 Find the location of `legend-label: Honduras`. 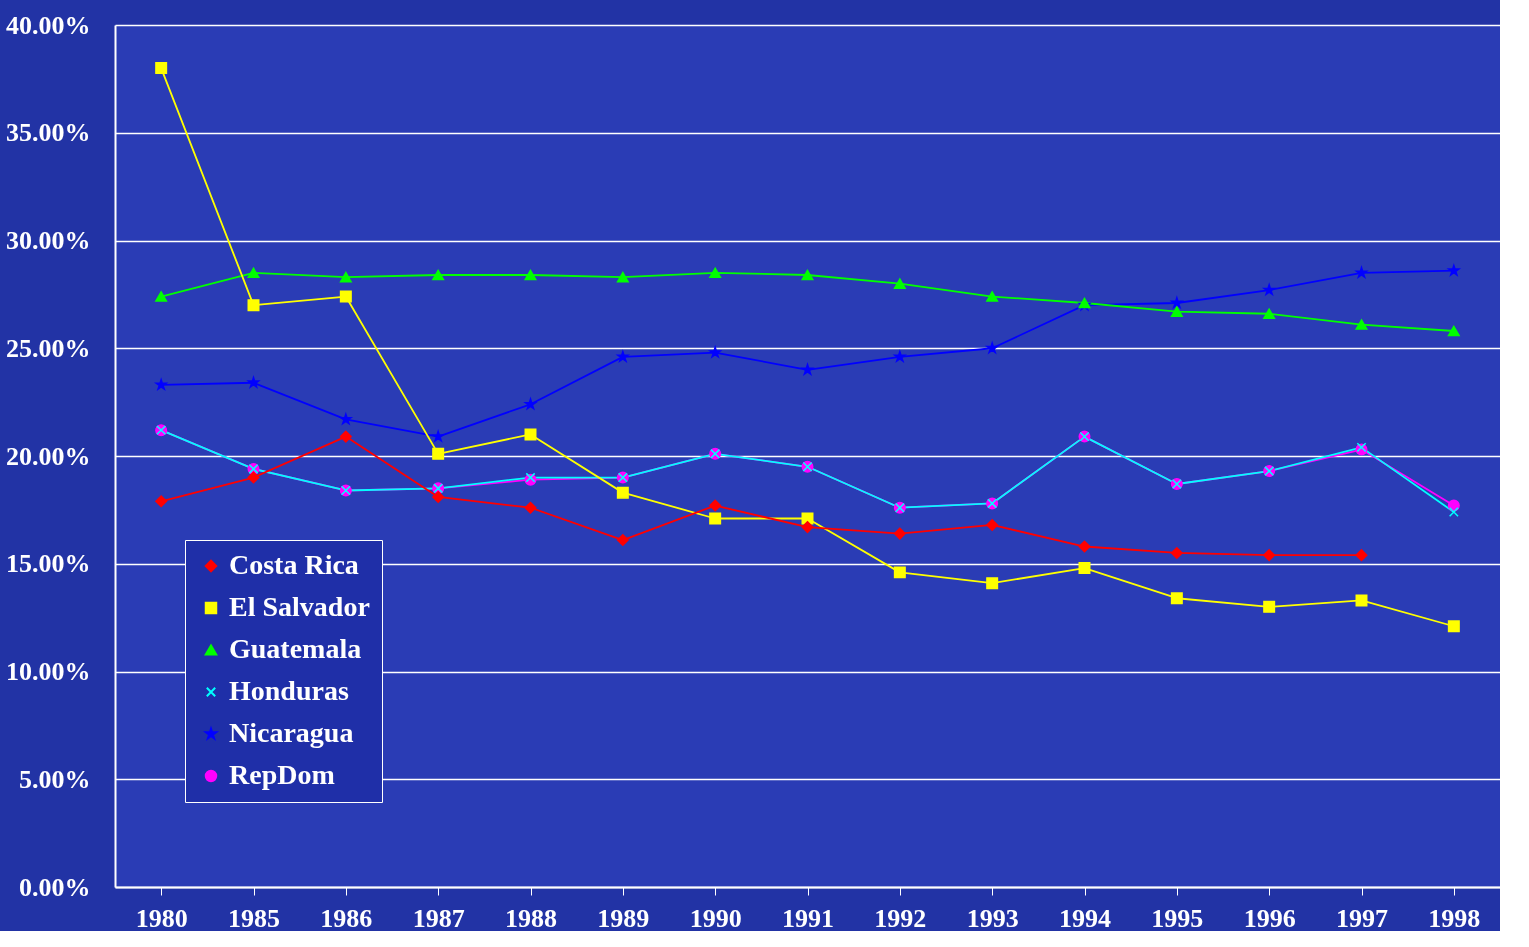

legend-label: Honduras is located at coordinates (289, 690).